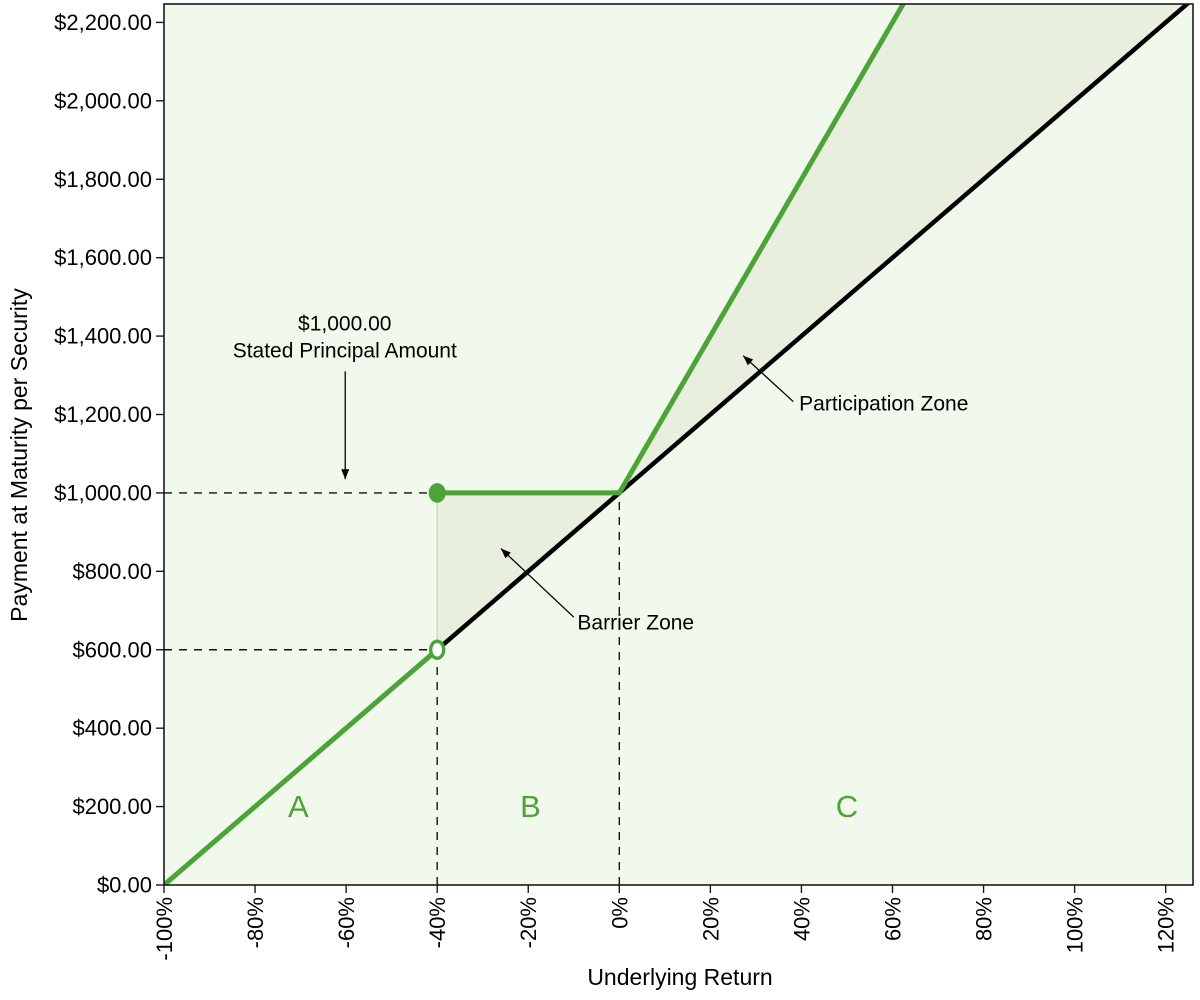  What do you see at coordinates (103, 257) in the screenshot?
I see `y-tick-label: $1,600.00` at bounding box center [103, 257].